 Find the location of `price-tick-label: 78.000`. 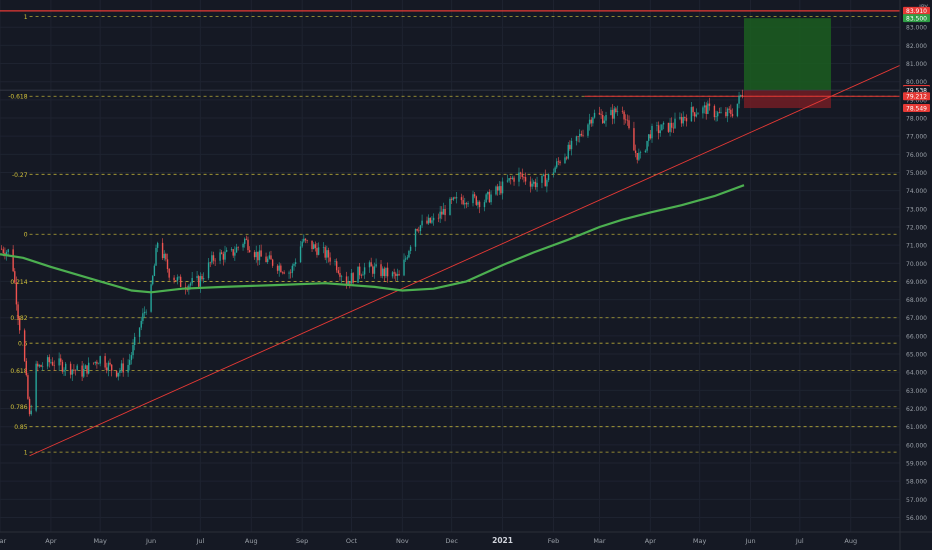

price-tick-label: 78.000 is located at coordinates (916, 119).